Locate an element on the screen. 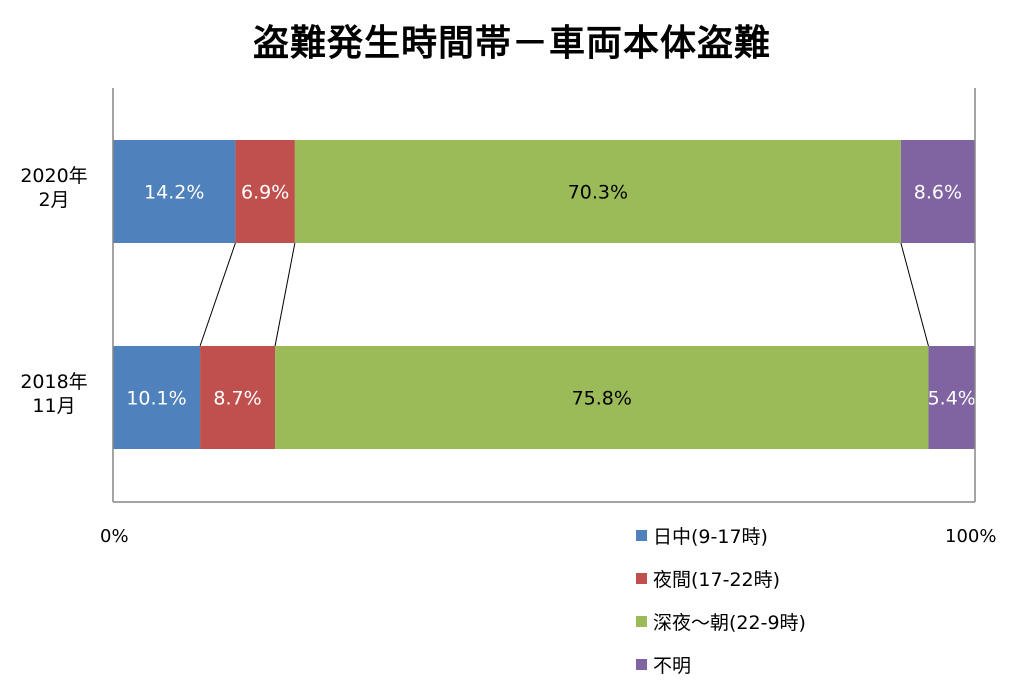 The height and width of the screenshot is (686, 1024). legend-item: 深夜～朝(22-9時) is located at coordinates (721, 621).